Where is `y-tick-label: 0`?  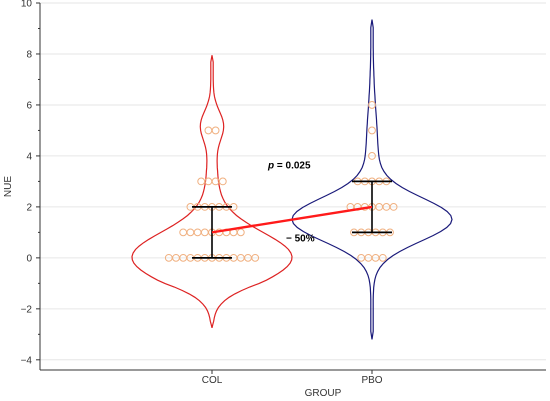
y-tick-label: 0 is located at coordinates (29, 258).